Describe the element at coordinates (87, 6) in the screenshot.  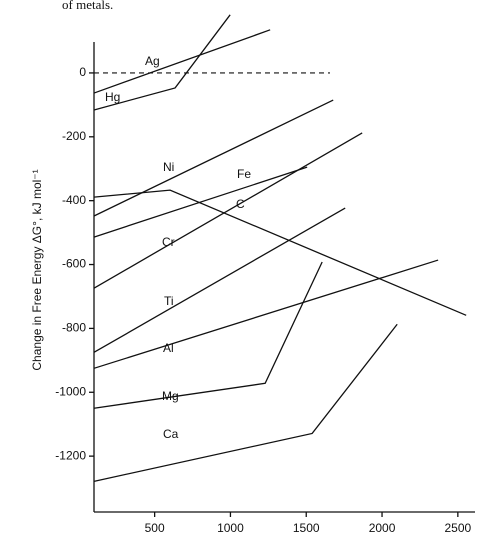
I see `top-text: of metals.` at that location.